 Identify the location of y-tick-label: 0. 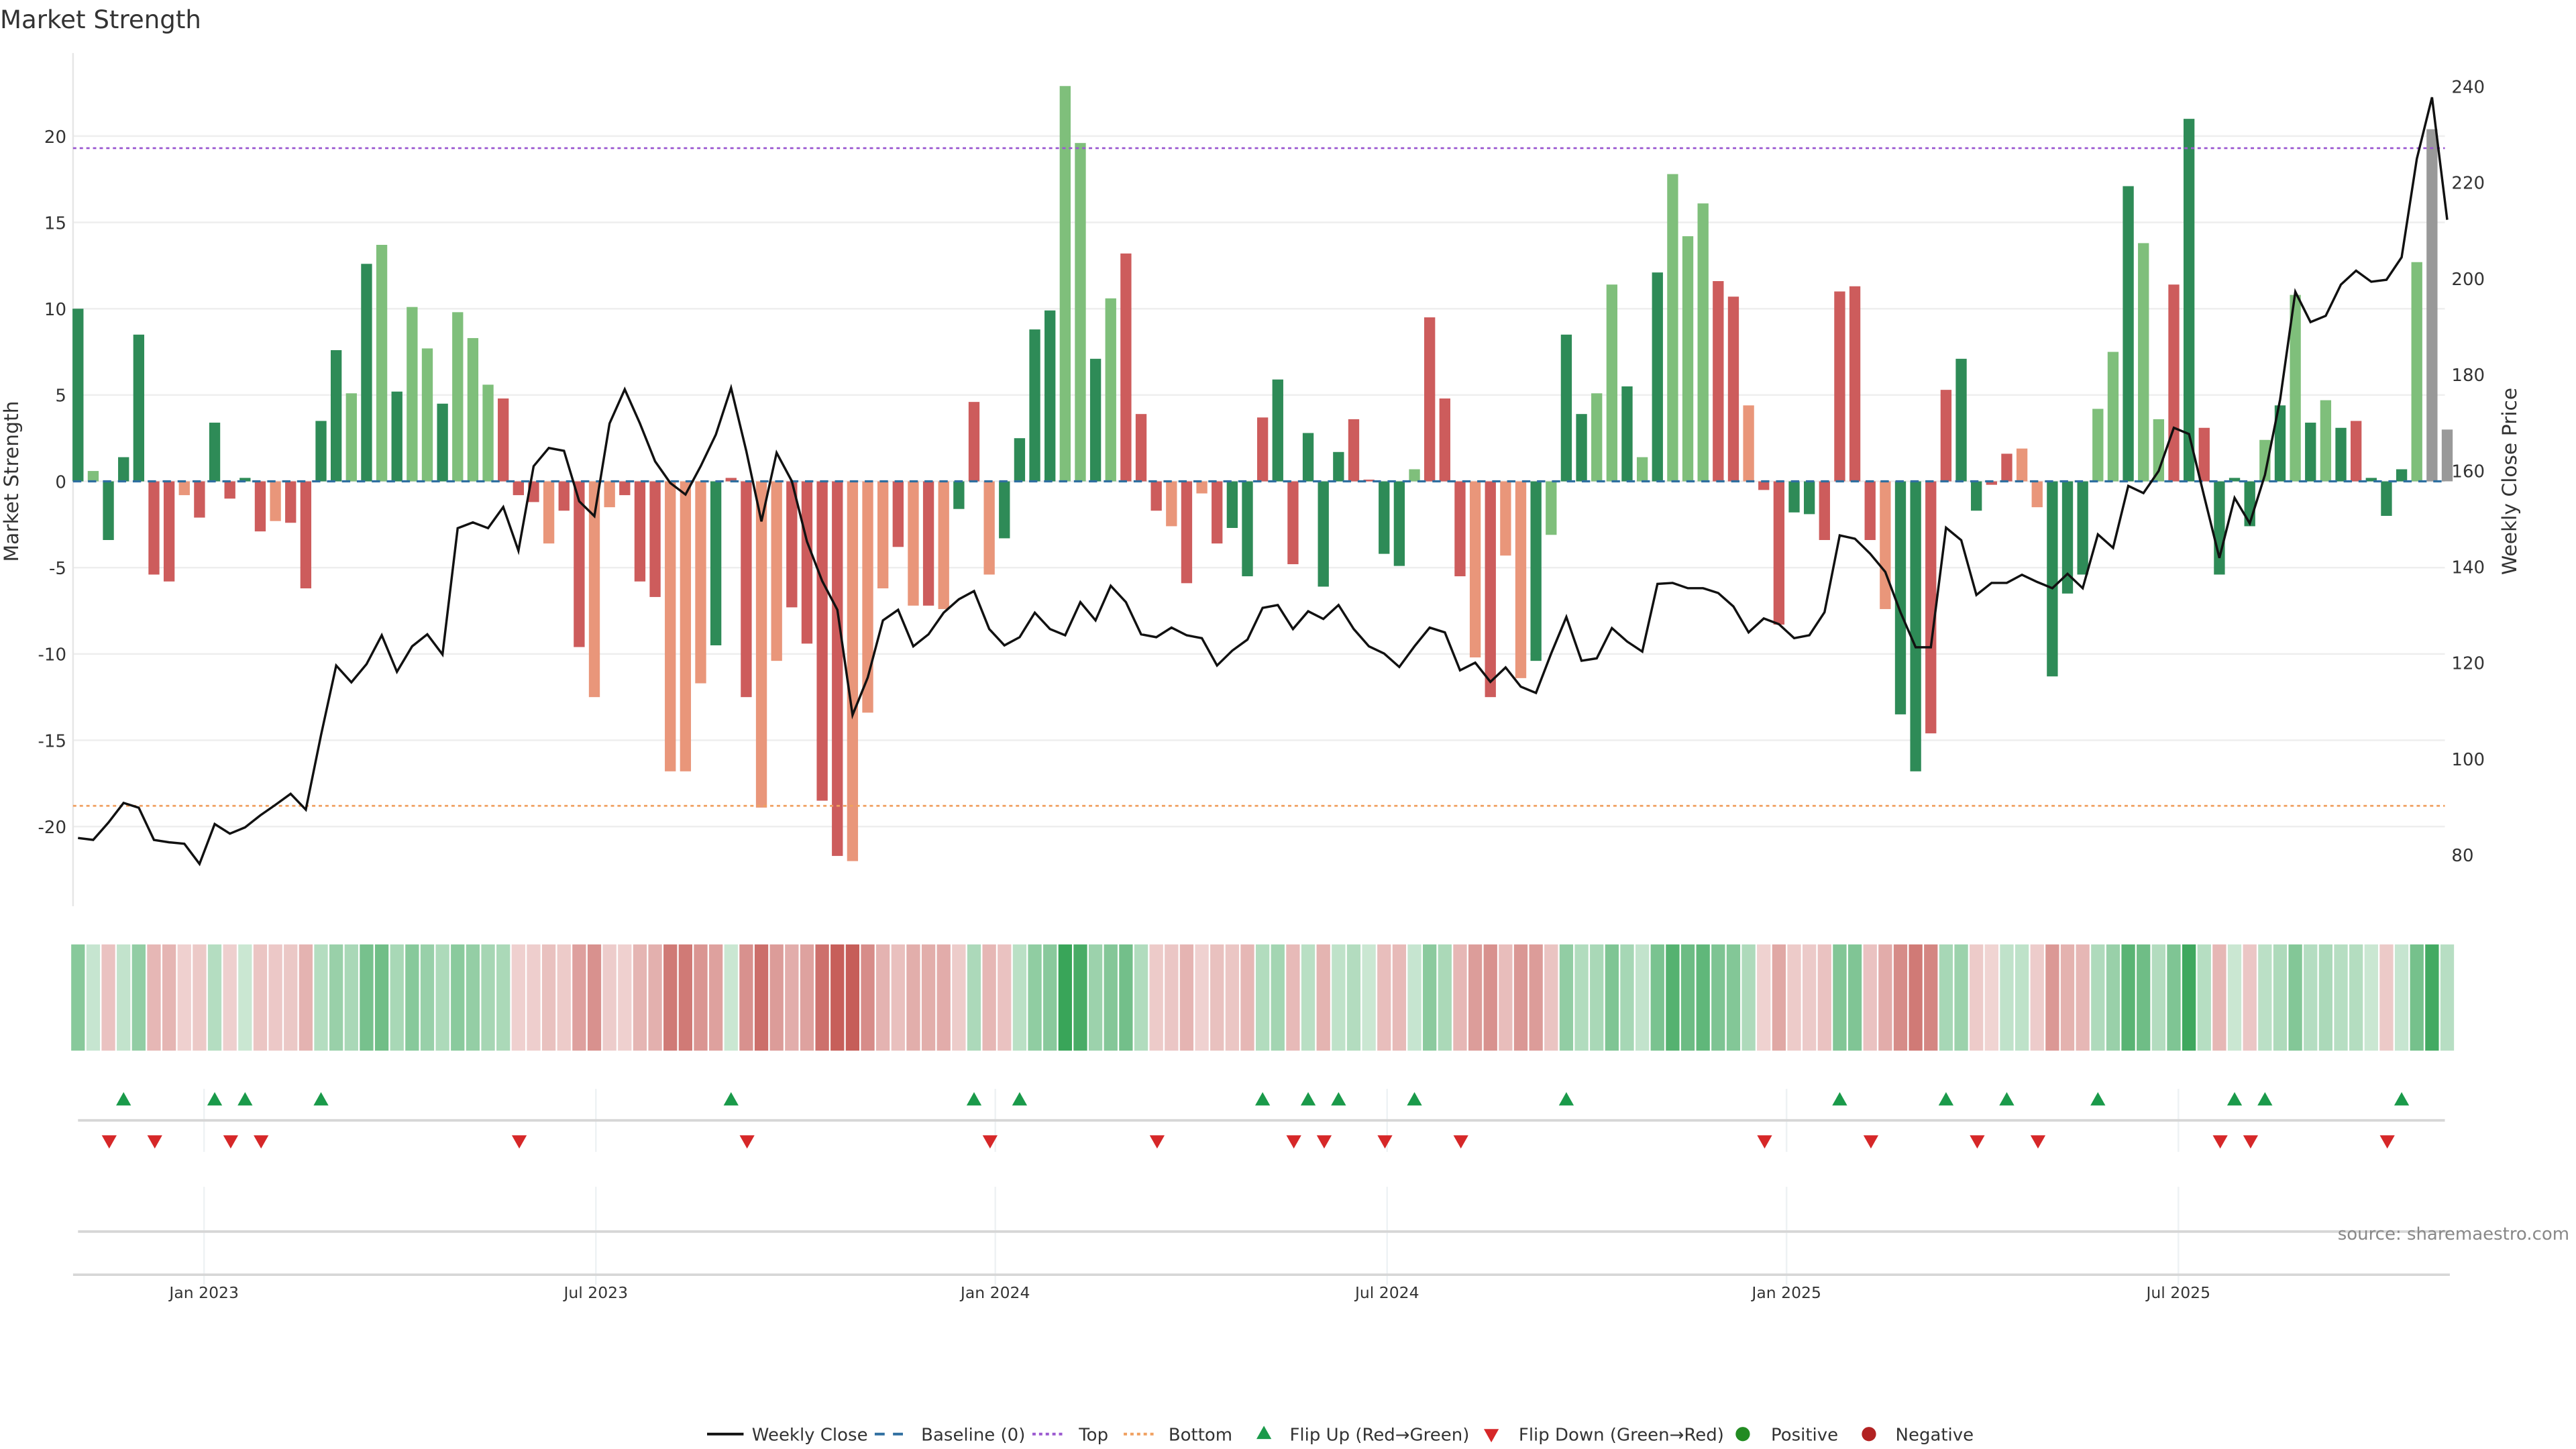
(60, 482).